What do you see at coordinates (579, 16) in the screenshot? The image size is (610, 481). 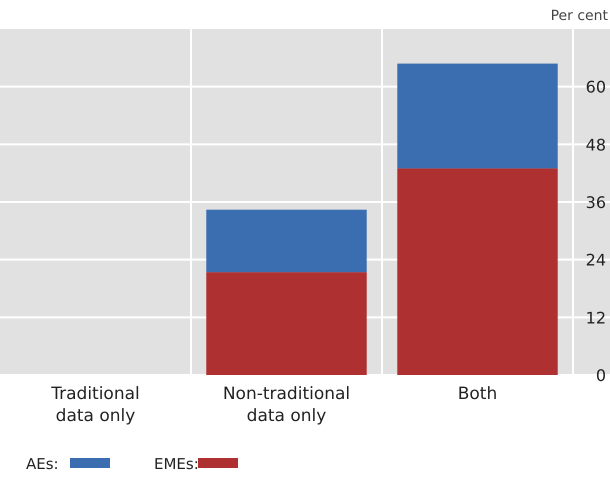 I see `y-axis-title: Per cent` at bounding box center [579, 16].